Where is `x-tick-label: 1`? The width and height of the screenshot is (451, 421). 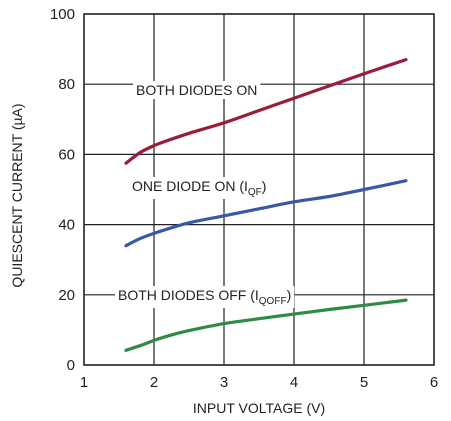
x-tick-label: 1 is located at coordinates (84, 382).